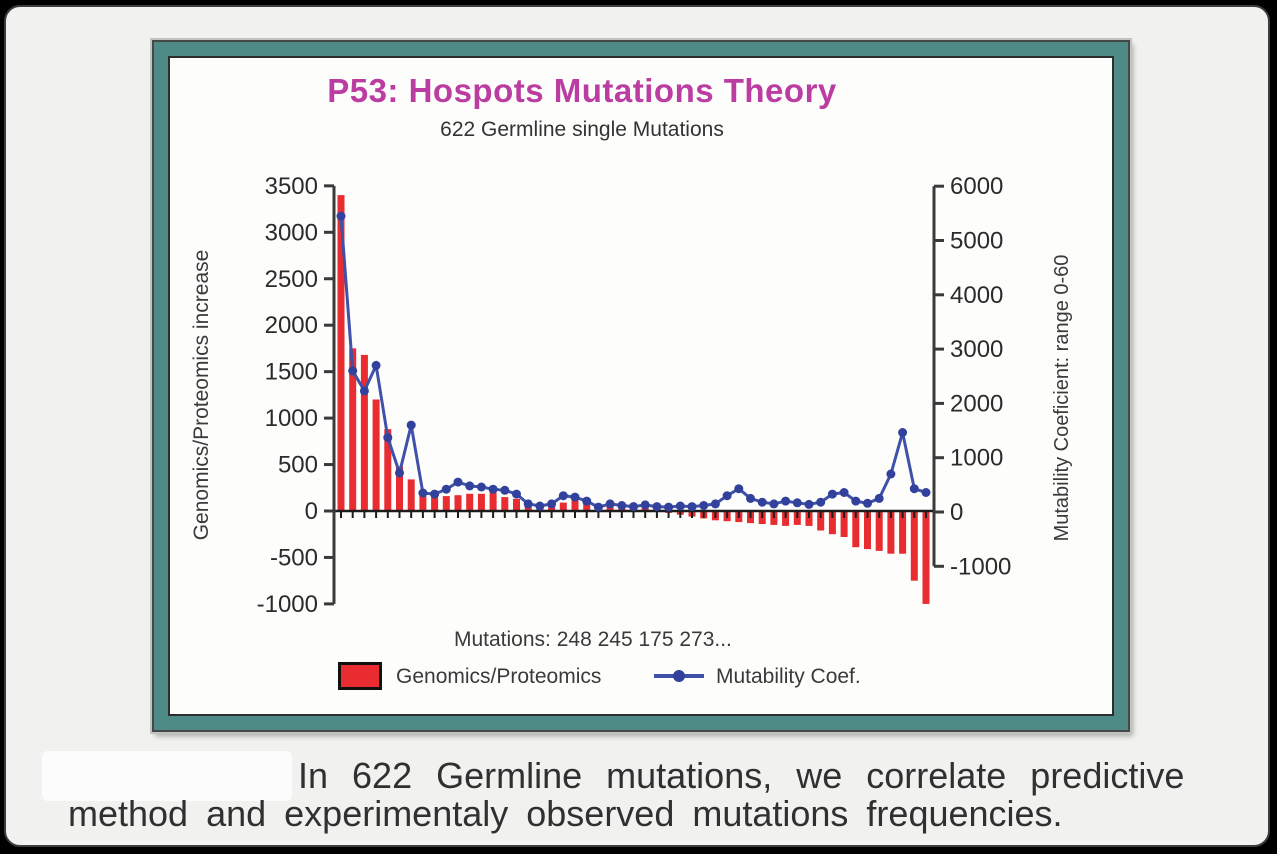 The width and height of the screenshot is (1277, 854). Describe the element at coordinates (291, 372) in the screenshot. I see `left-tick-label: 1500` at that location.